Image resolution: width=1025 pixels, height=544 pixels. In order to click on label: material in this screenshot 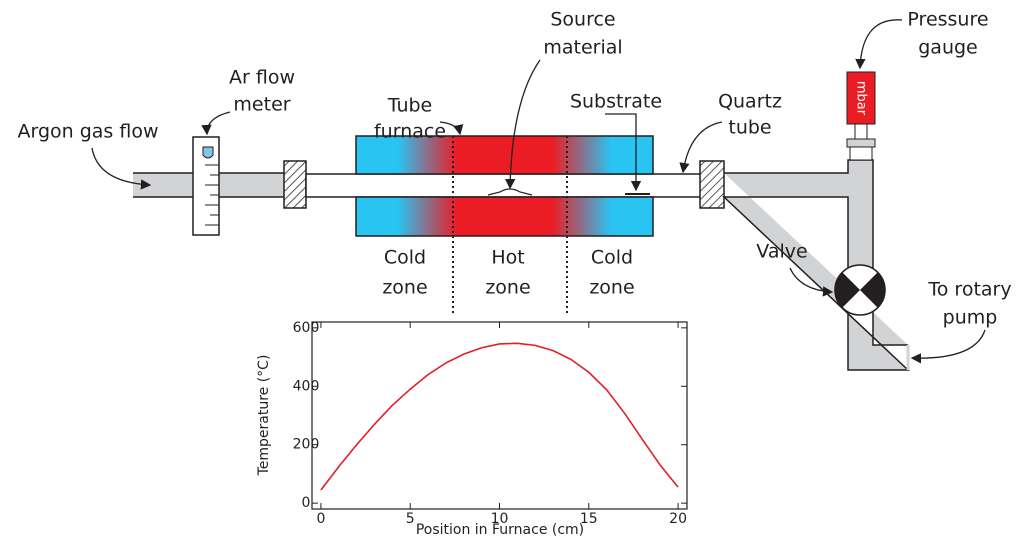, I will do `click(582, 48)`.